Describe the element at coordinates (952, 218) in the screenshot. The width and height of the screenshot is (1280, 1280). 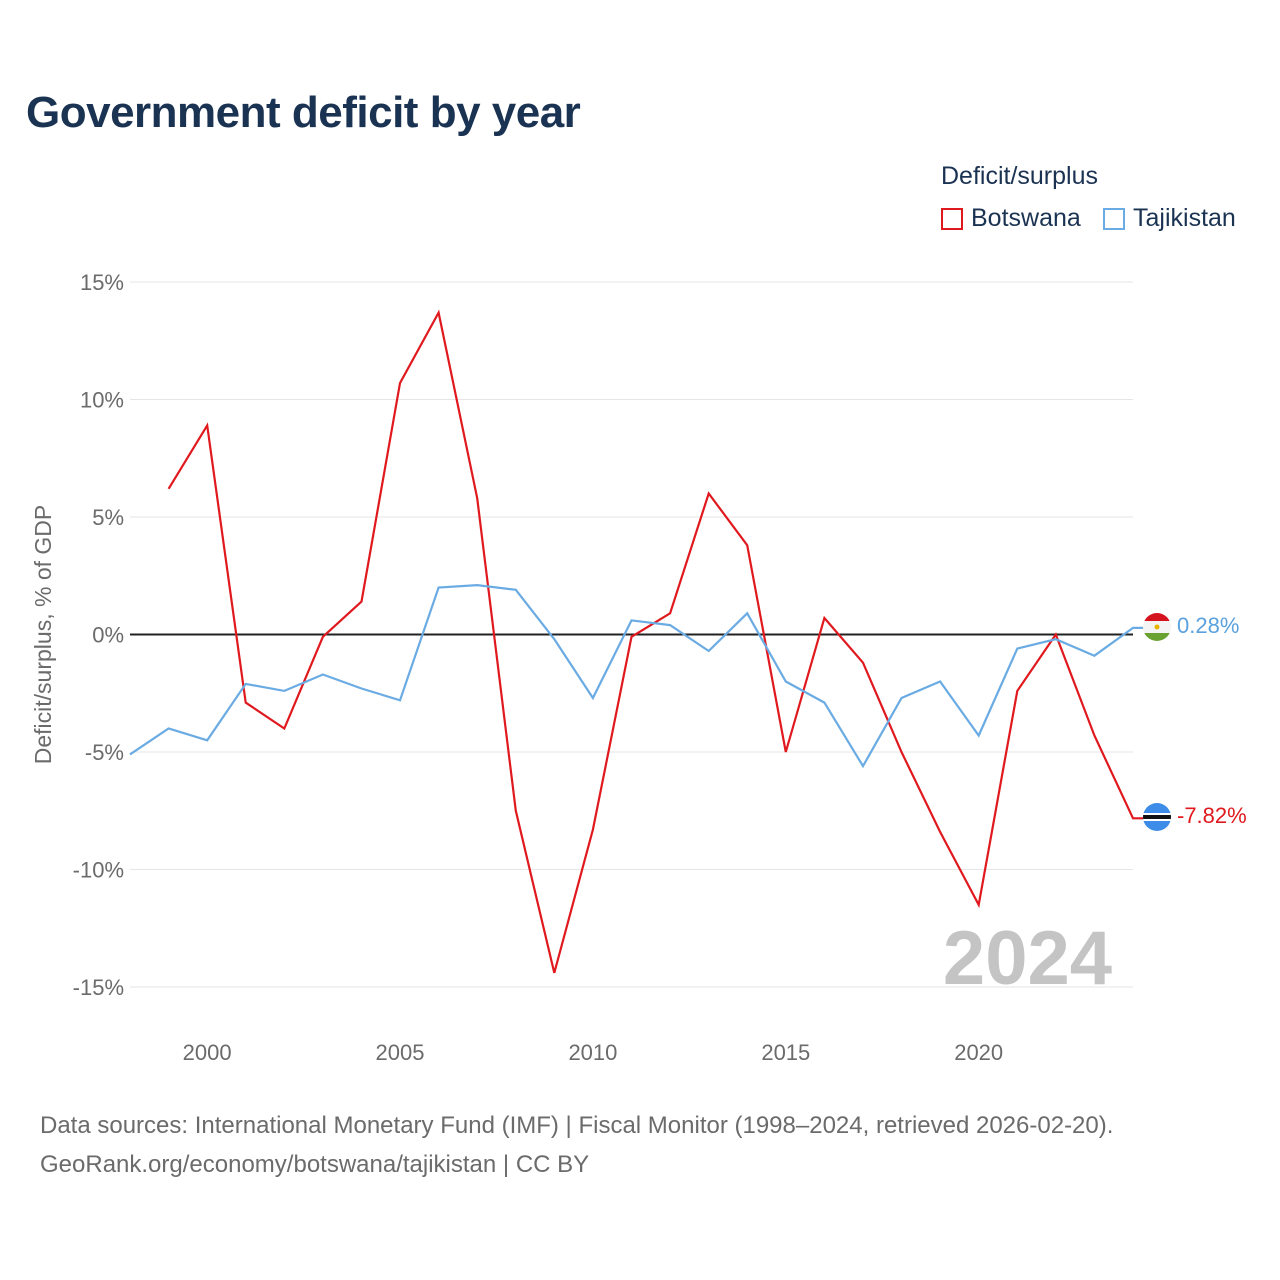
I see `legend-swatch-botswana` at that location.